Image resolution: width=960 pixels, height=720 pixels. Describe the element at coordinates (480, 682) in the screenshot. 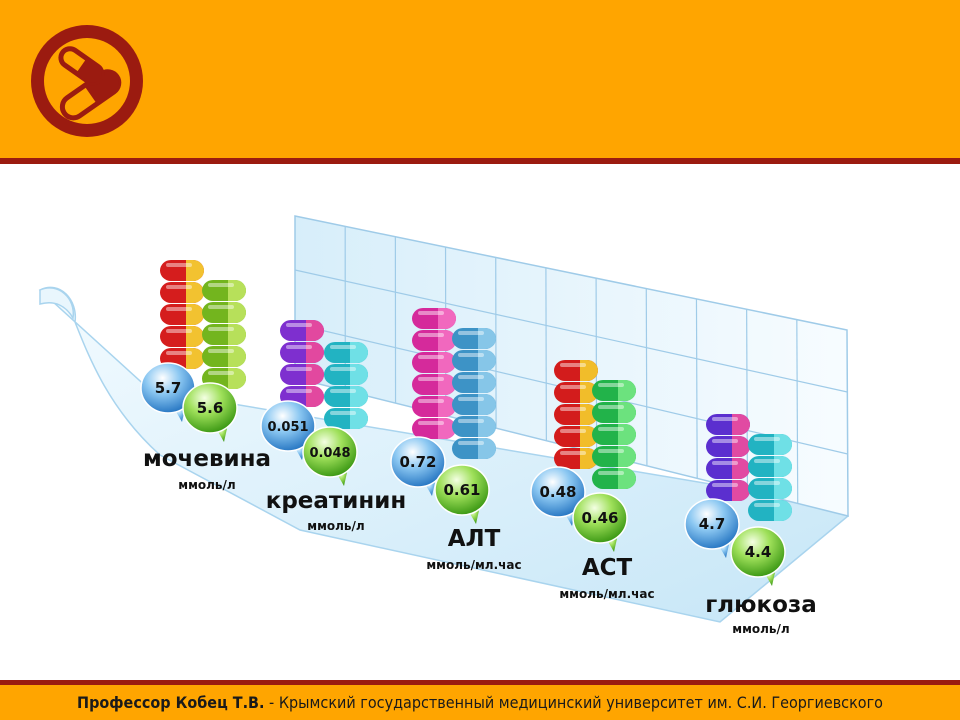

I see `footer-divider` at that location.